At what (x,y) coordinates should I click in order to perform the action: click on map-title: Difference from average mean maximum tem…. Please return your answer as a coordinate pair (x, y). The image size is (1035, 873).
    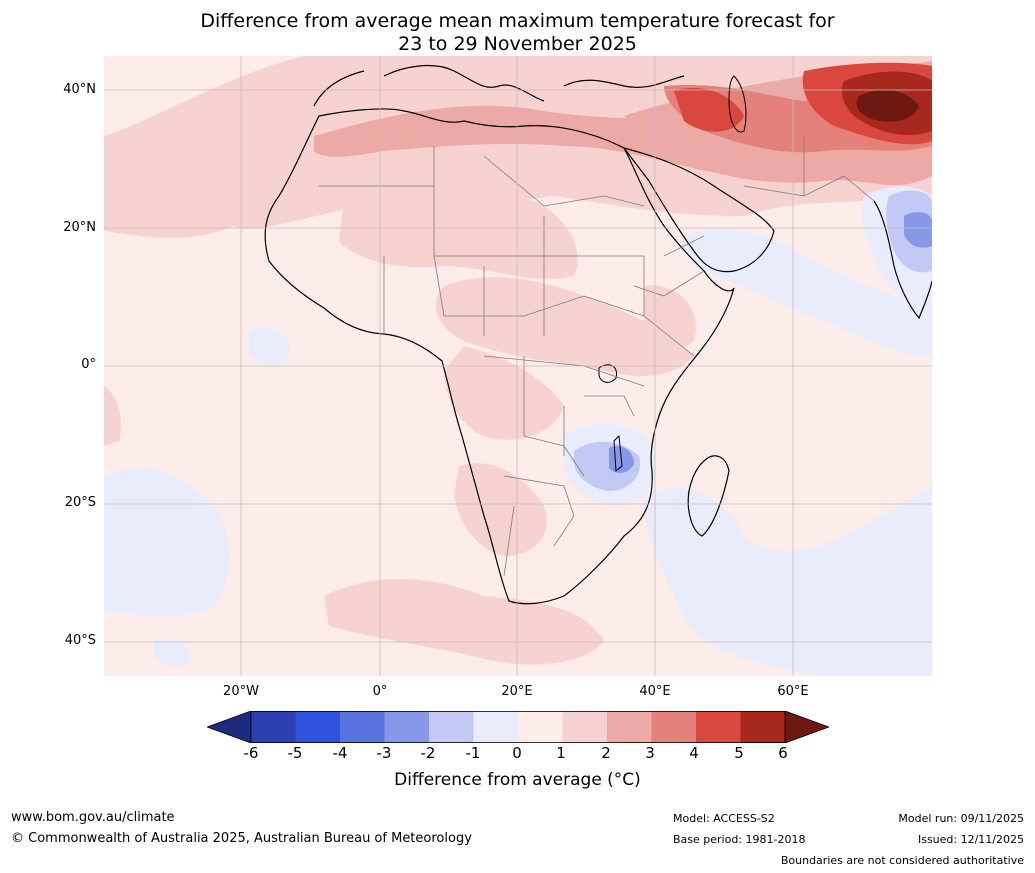
    Looking at the image, I should click on (517, 33).